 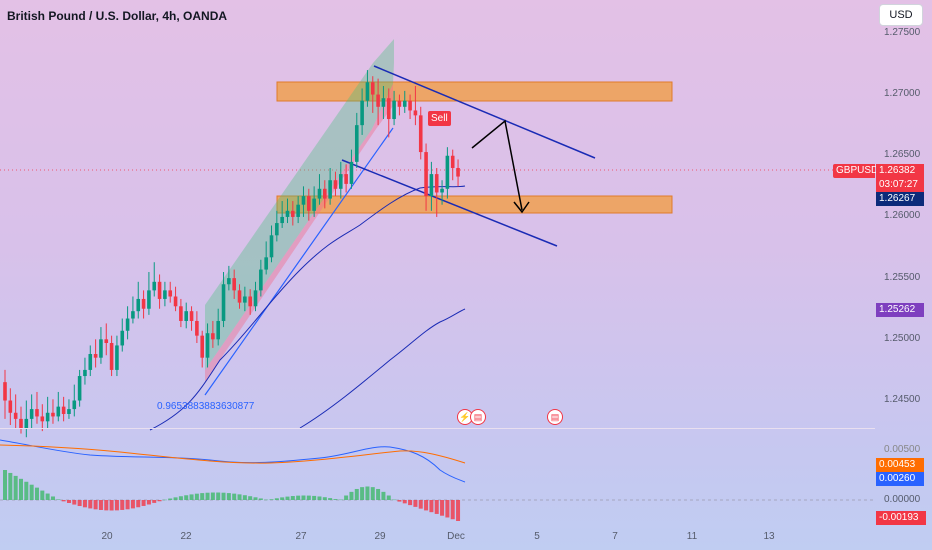 I want to click on ascending-channel-upper, so click(x=299, y=204).